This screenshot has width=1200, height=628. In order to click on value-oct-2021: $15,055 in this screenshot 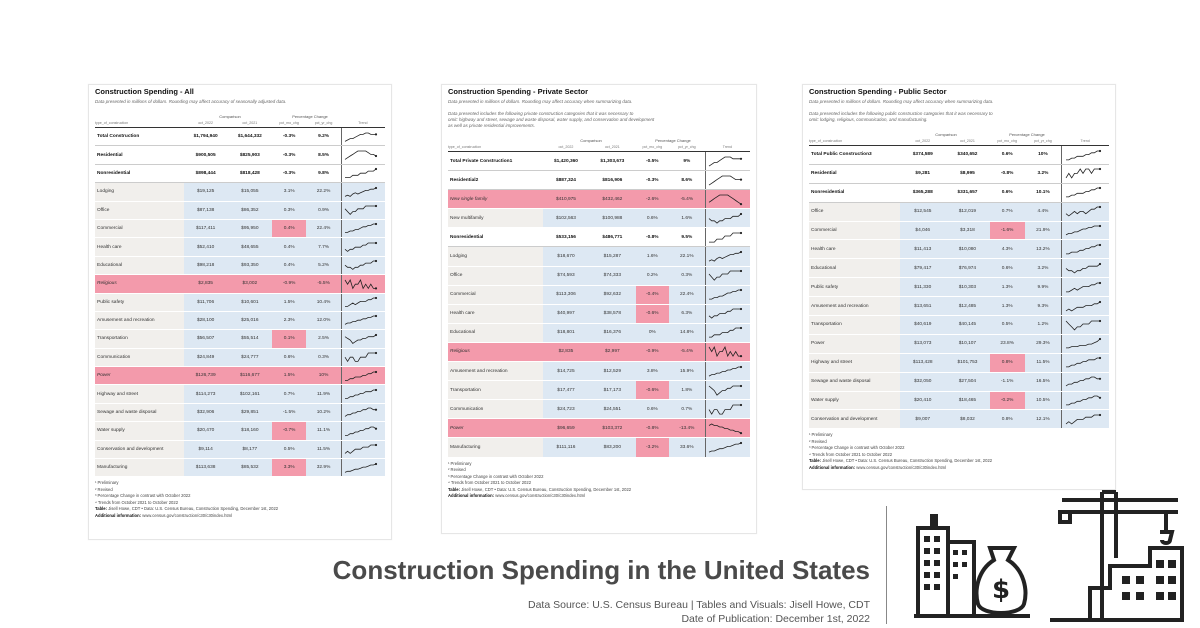, I will do `click(249, 192)`.